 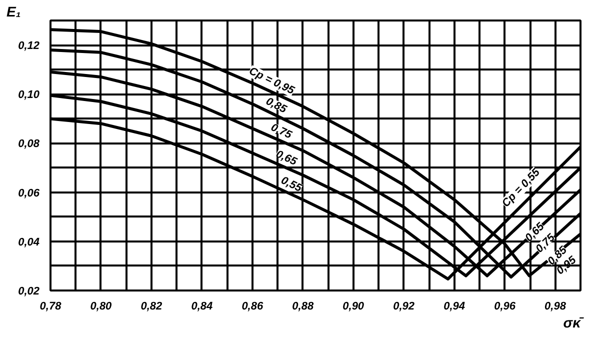 What do you see at coordinates (151, 306) in the screenshot?
I see `x-tick-label: 0,82` at bounding box center [151, 306].